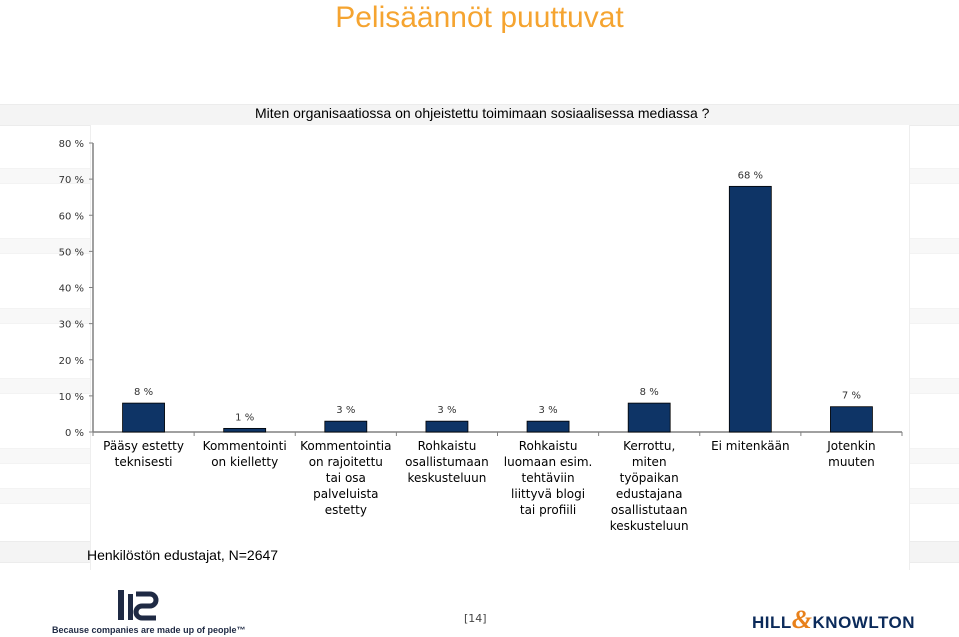  Describe the element at coordinates (447, 462) in the screenshot. I see `x-tick-label: osallistumaan` at that location.